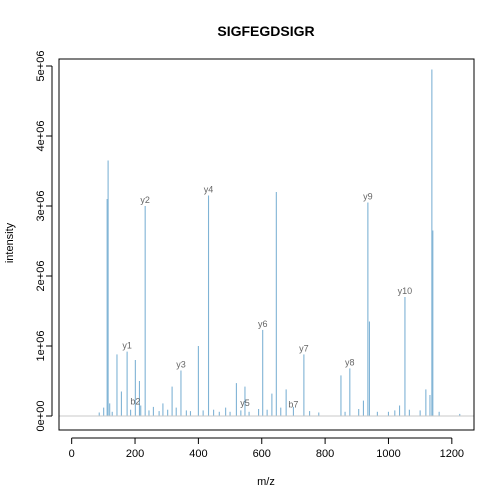  What do you see at coordinates (304, 348) in the screenshot?
I see `peak-label: y7` at bounding box center [304, 348].